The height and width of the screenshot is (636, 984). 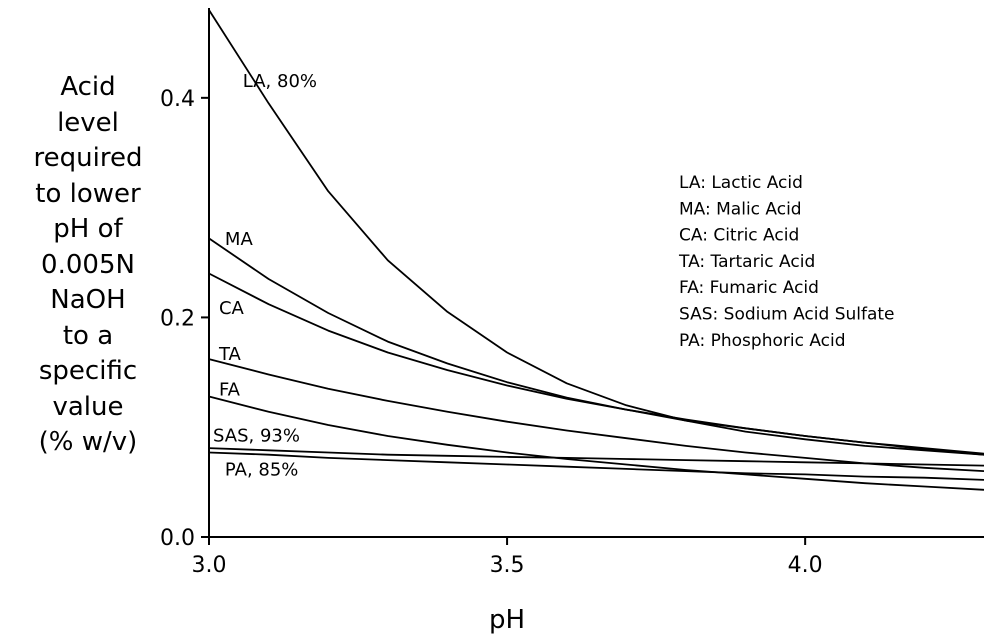 I want to click on series-label: CA, so click(x=232, y=308).